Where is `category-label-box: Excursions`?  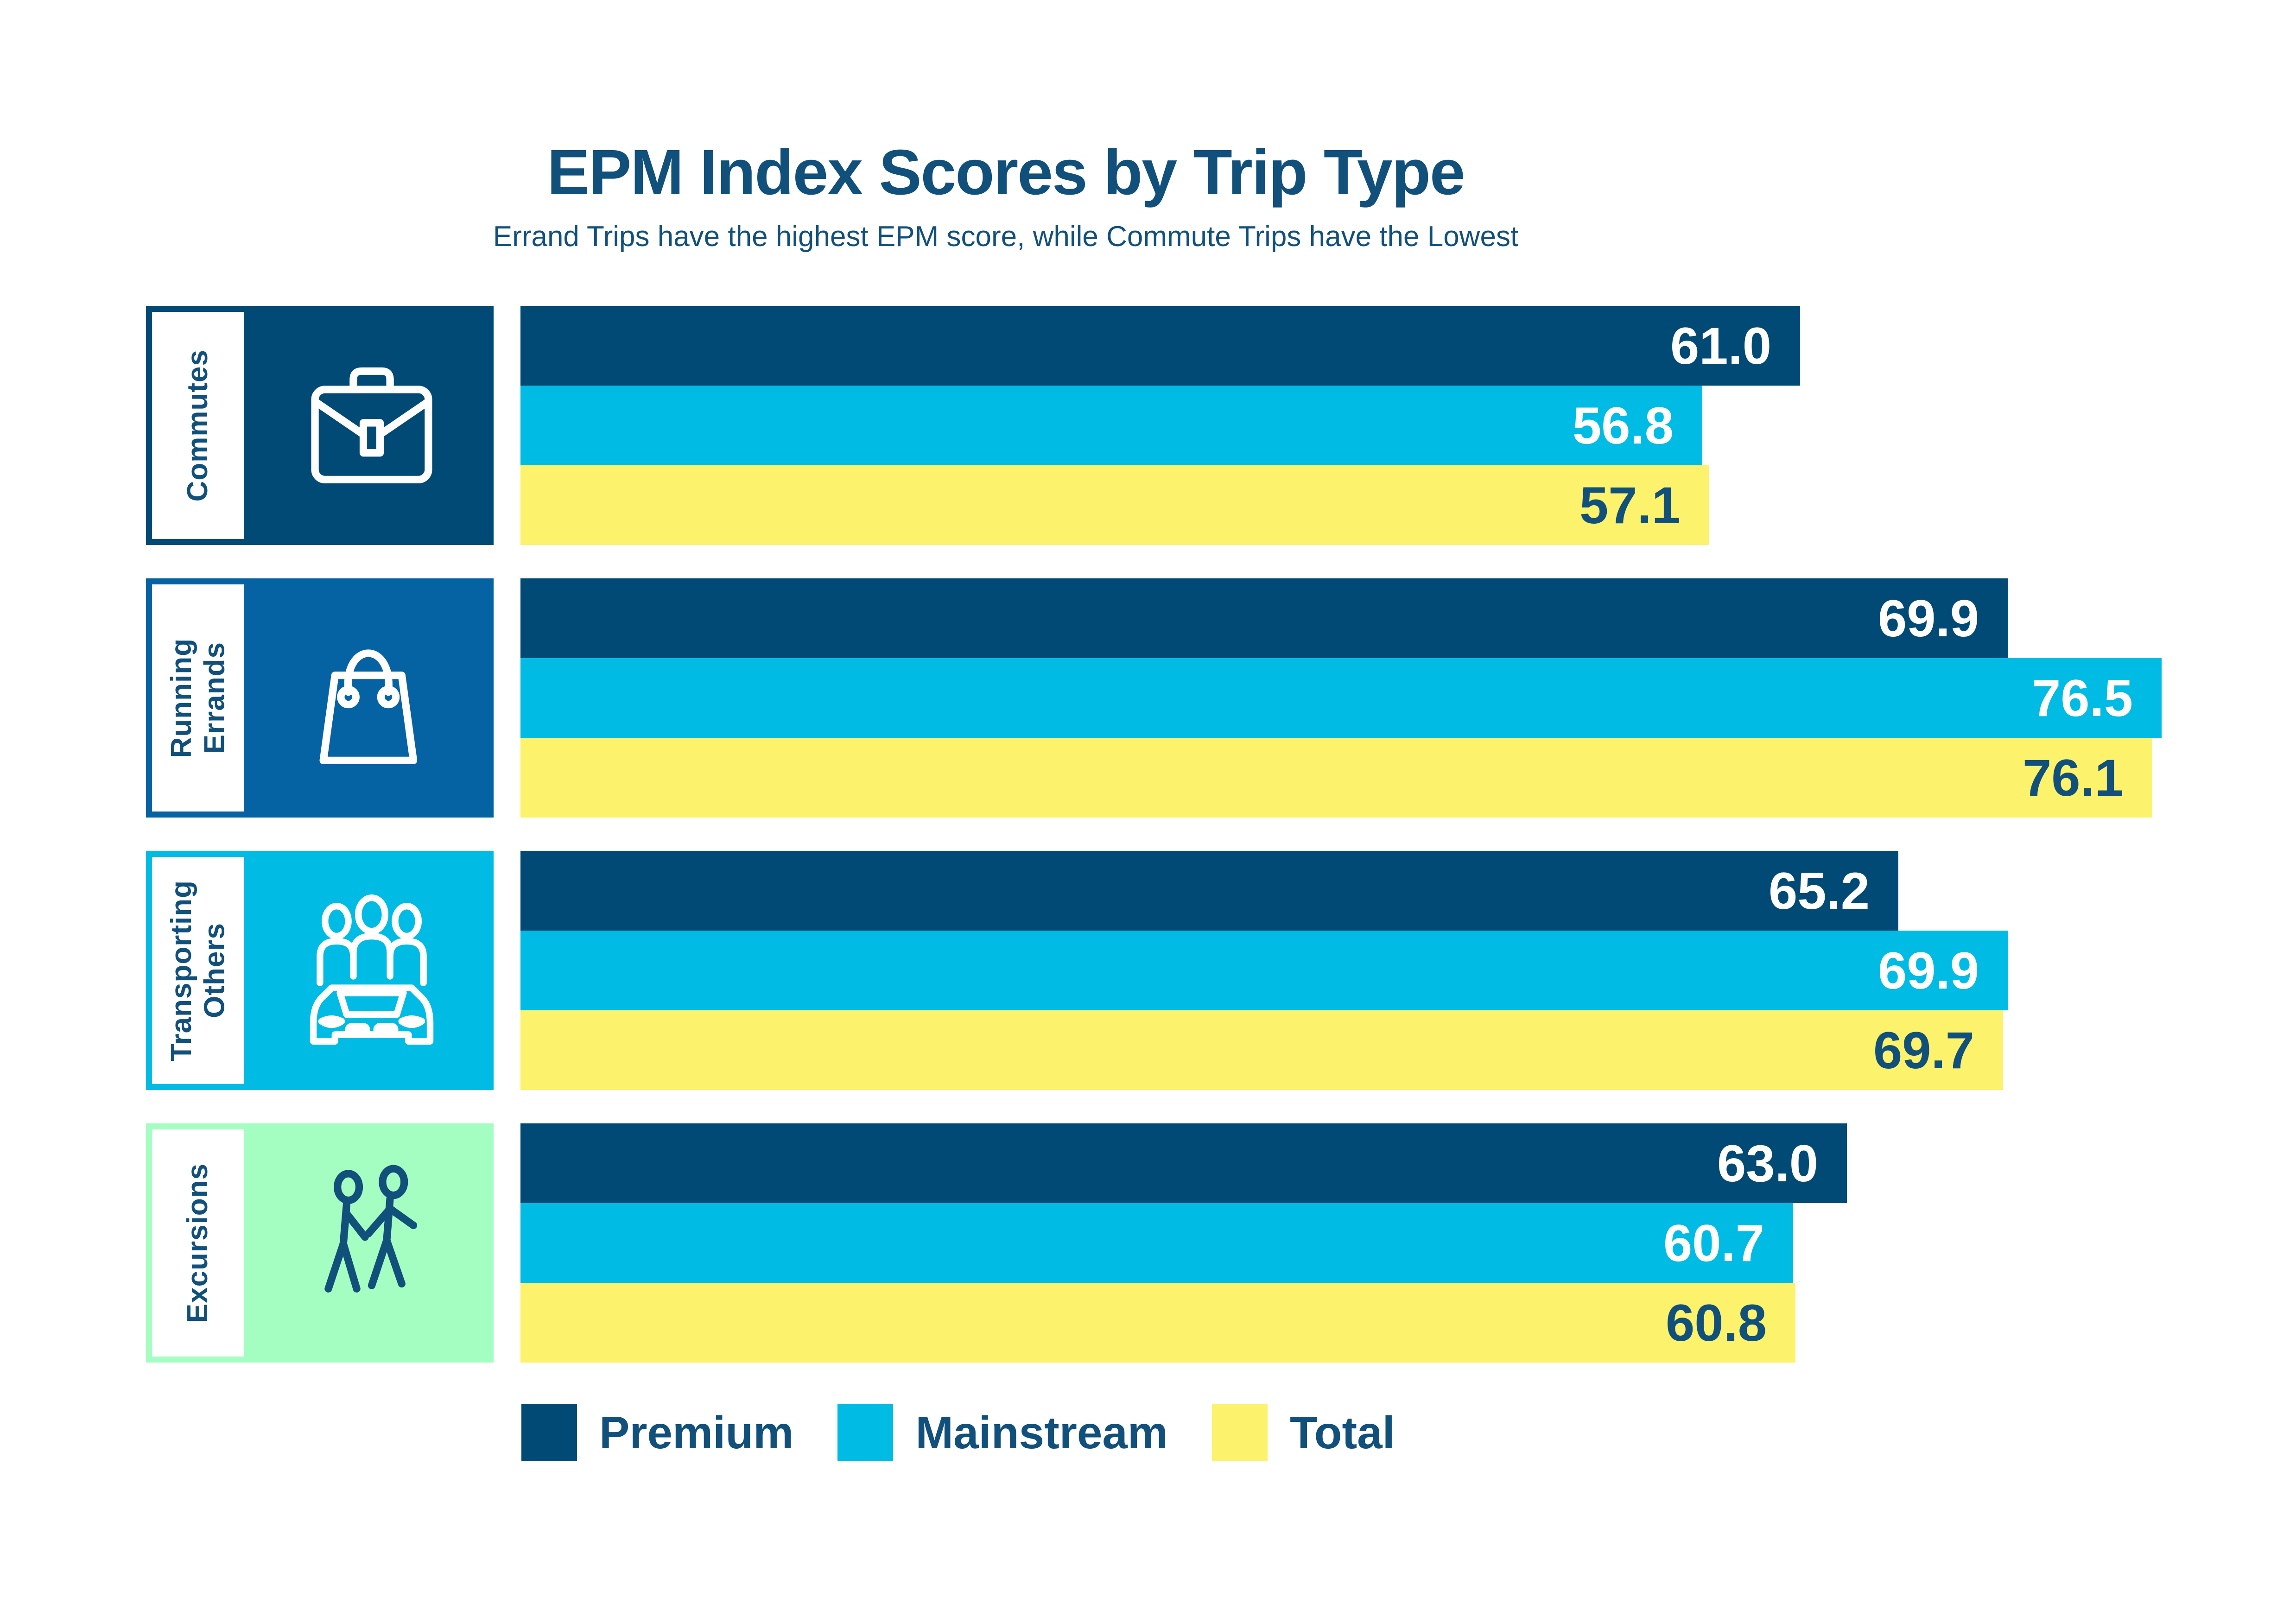 category-label-box: Excursions is located at coordinates (198, 1243).